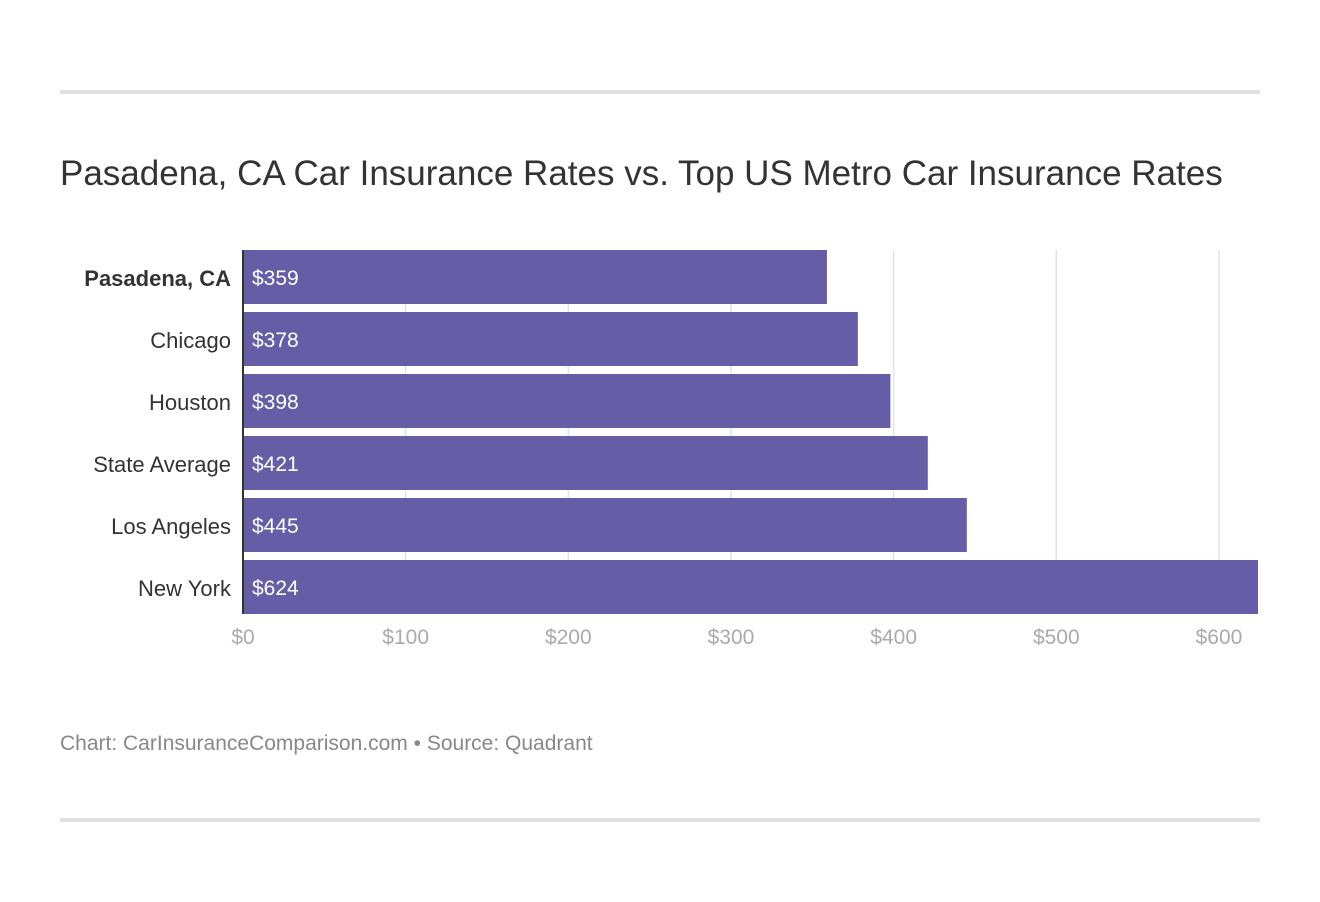  I want to click on category-label: Houston, so click(190, 402).